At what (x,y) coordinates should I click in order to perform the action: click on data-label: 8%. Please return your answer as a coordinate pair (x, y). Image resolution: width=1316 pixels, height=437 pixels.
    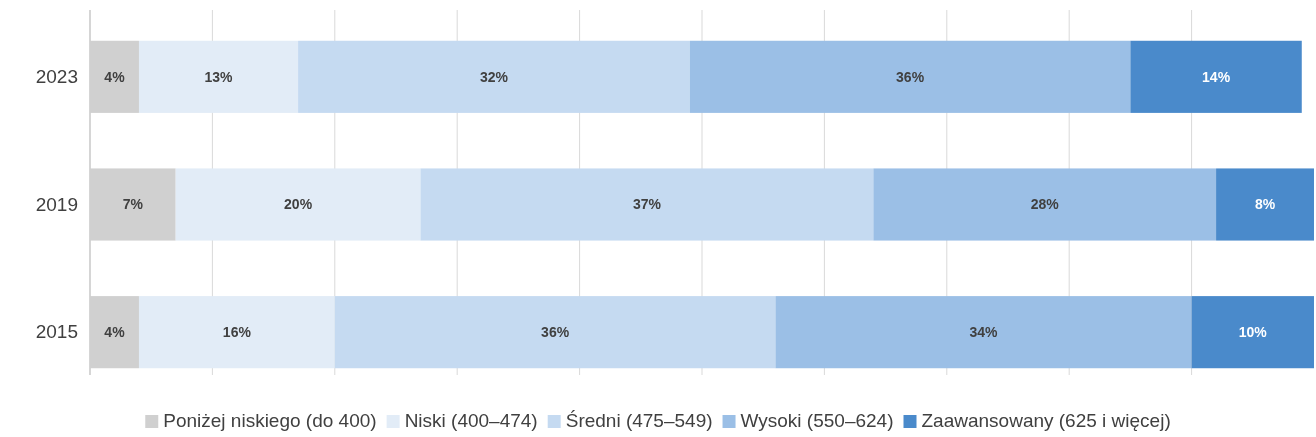
    Looking at the image, I should click on (1265, 204).